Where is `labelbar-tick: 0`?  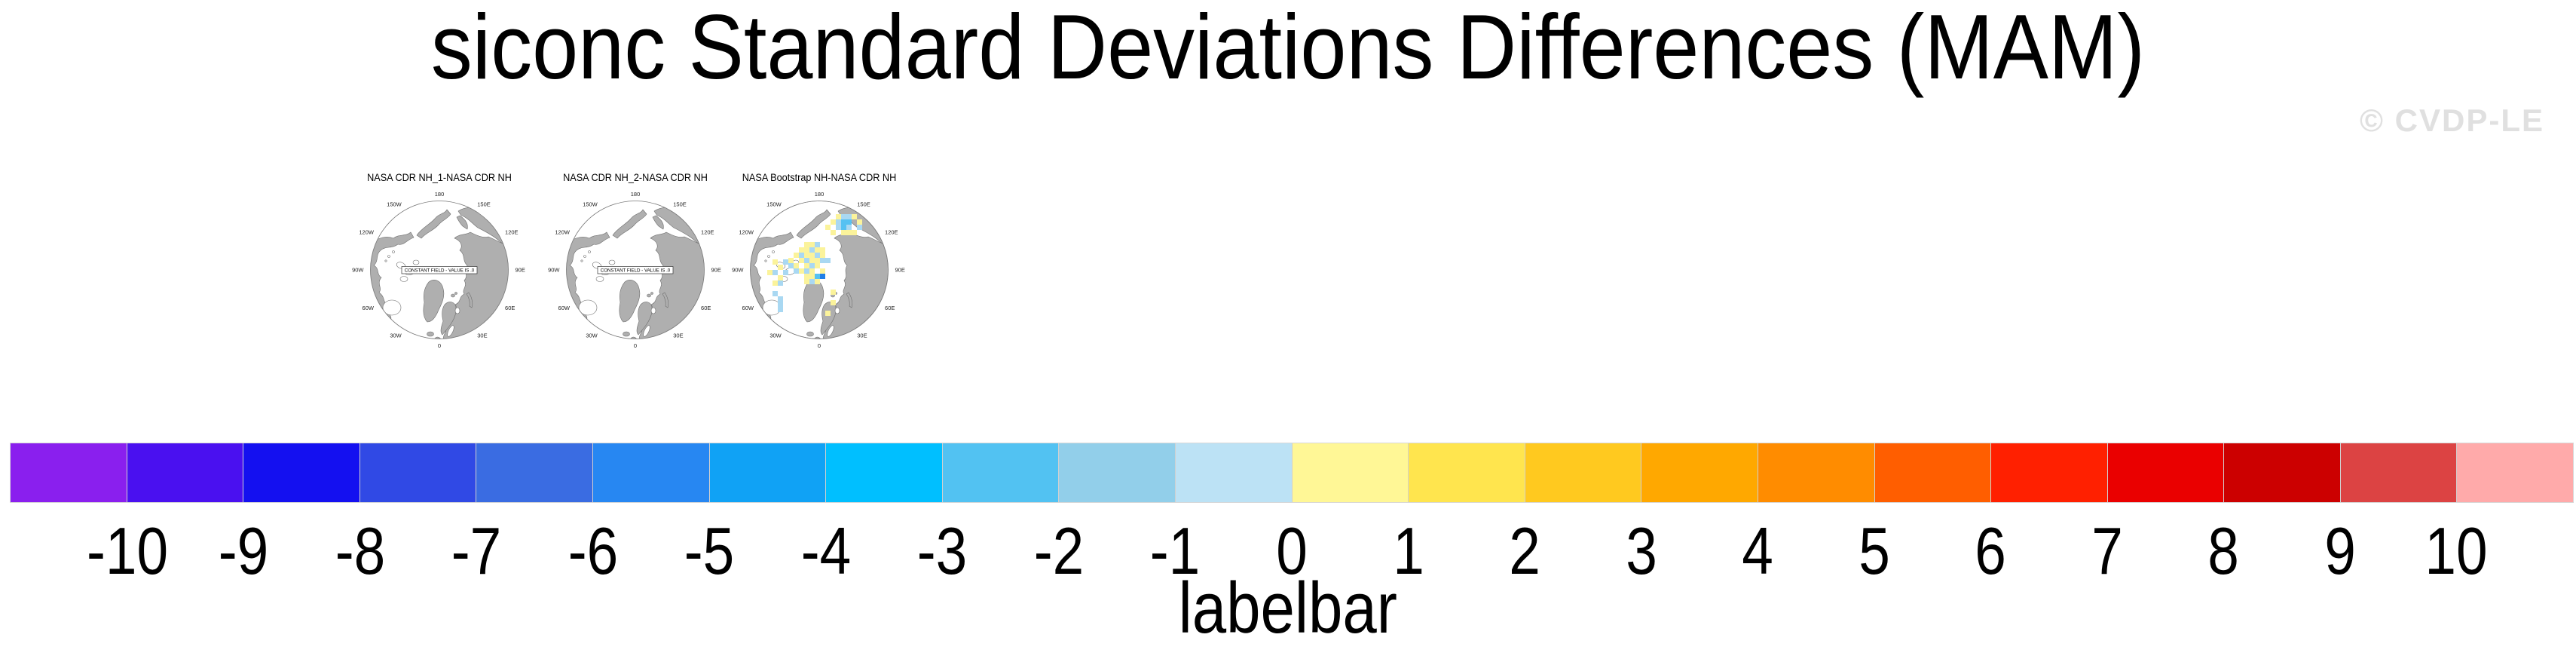
labelbar-tick: 0 is located at coordinates (1292, 550).